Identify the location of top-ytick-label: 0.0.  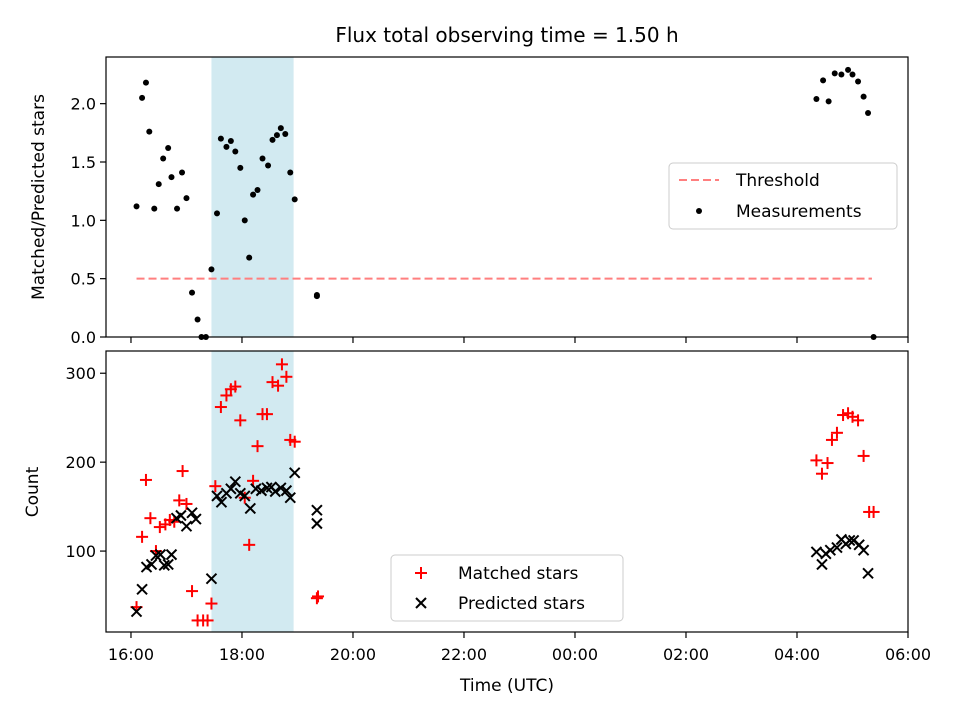
(83, 337).